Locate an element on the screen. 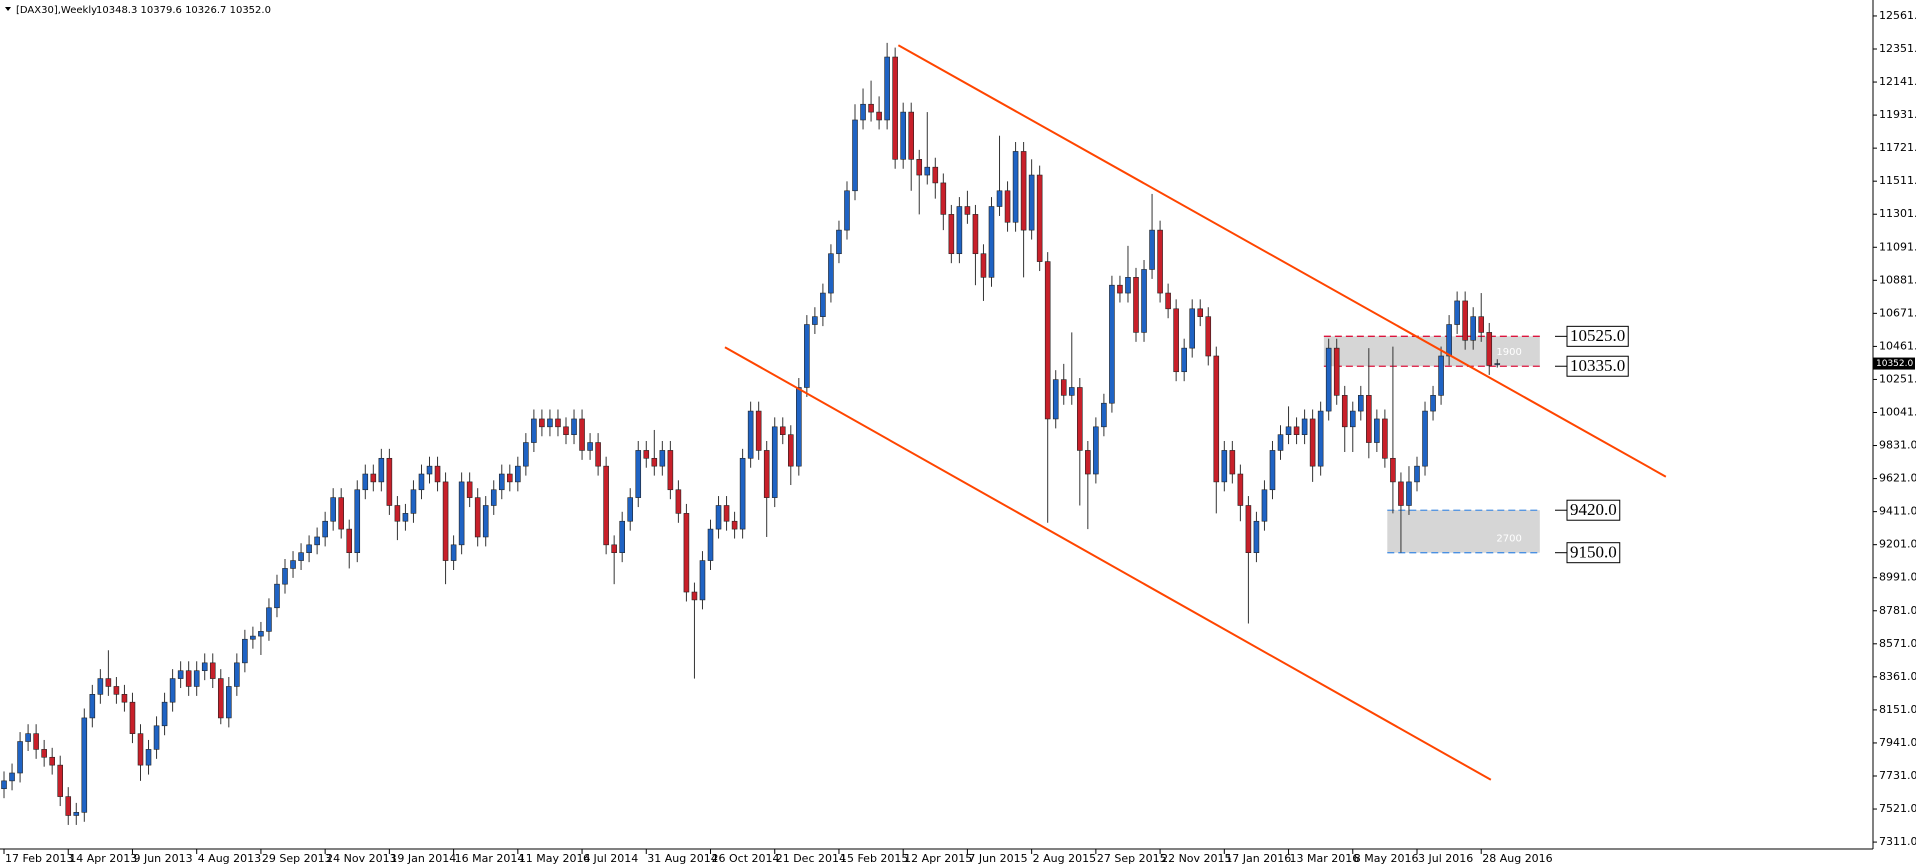  x-tick-label: 19 Jan 2014 is located at coordinates (423, 858).